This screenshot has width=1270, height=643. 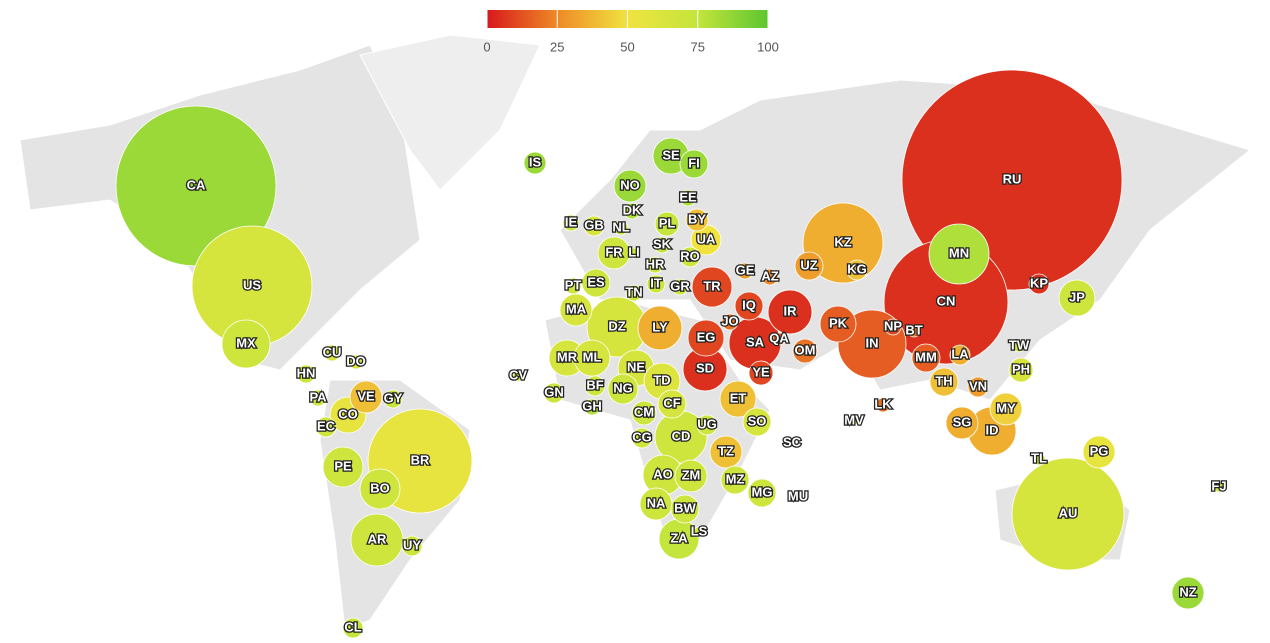 I want to click on country-code: TR, so click(x=712, y=285).